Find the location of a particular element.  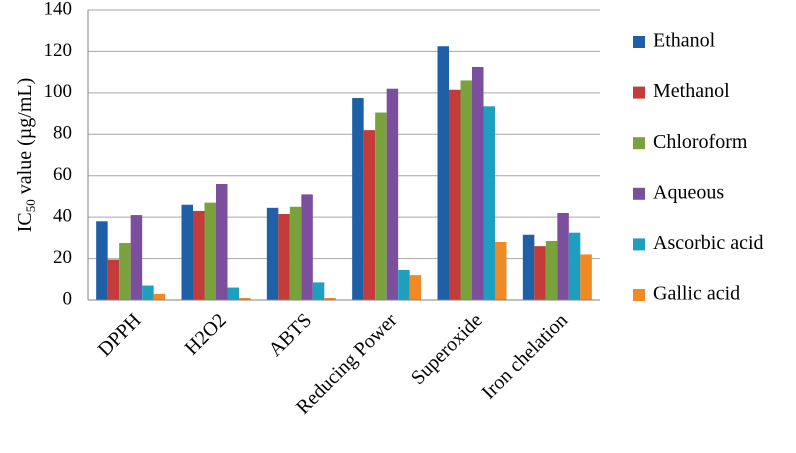

y-tick-label: 120 is located at coordinates (58, 50).